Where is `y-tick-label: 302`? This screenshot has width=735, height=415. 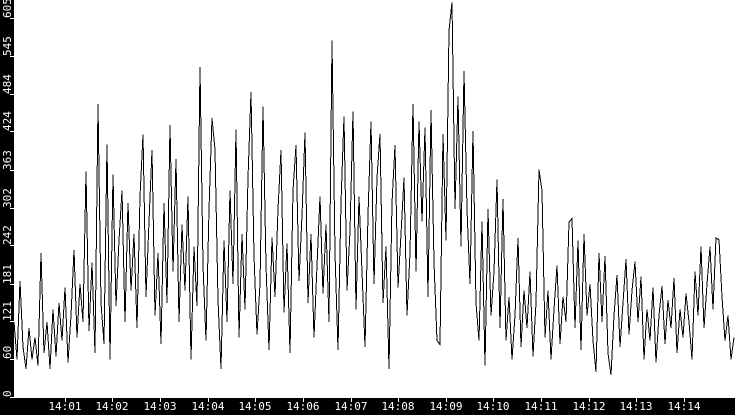
y-tick-label: 302 is located at coordinates (7, 198).